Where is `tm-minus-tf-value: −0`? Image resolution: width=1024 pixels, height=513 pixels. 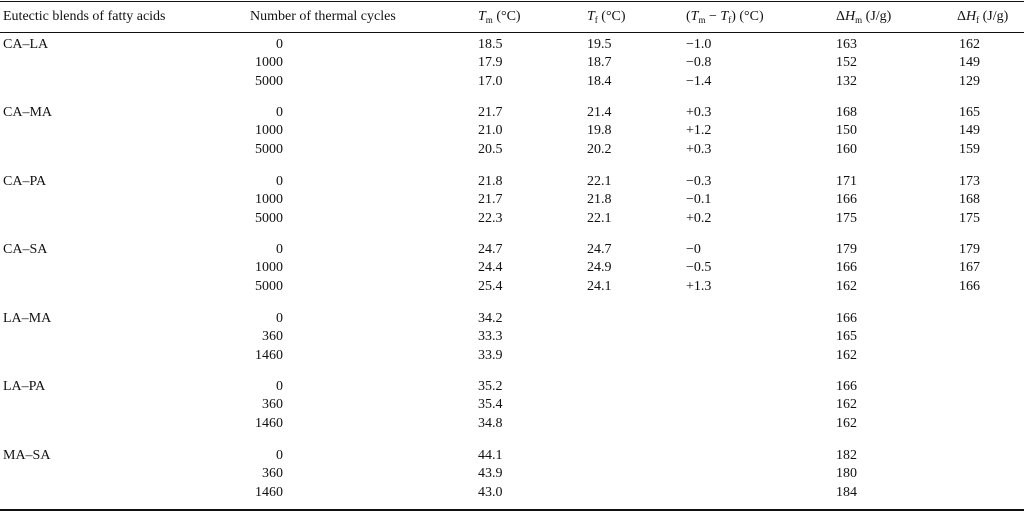 tm-minus-tf-value: −0 is located at coordinates (693, 249).